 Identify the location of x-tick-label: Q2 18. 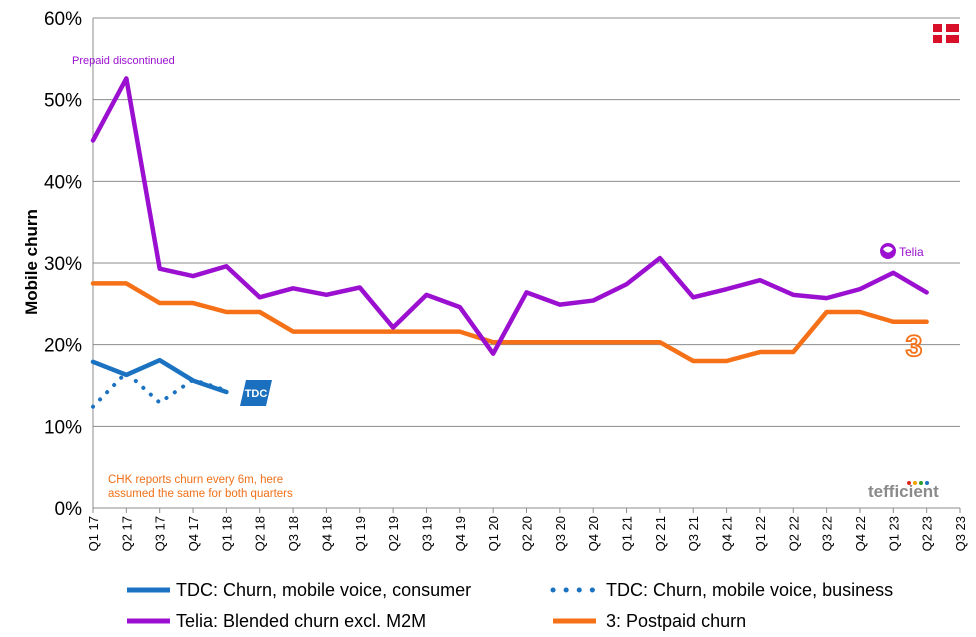
(260, 533).